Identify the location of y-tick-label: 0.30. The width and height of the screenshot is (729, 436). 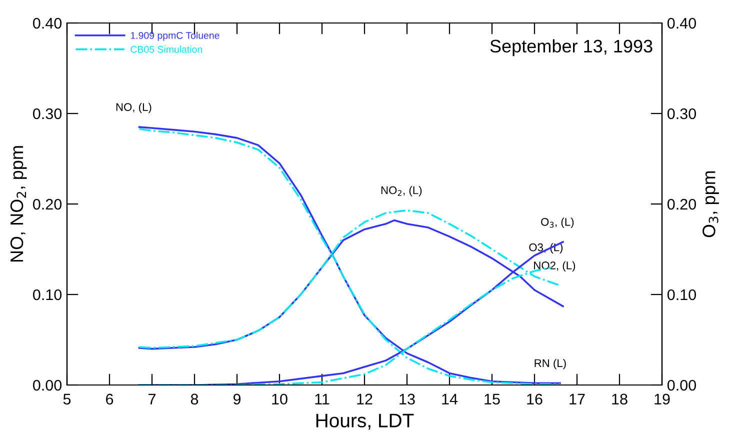
(47, 114).